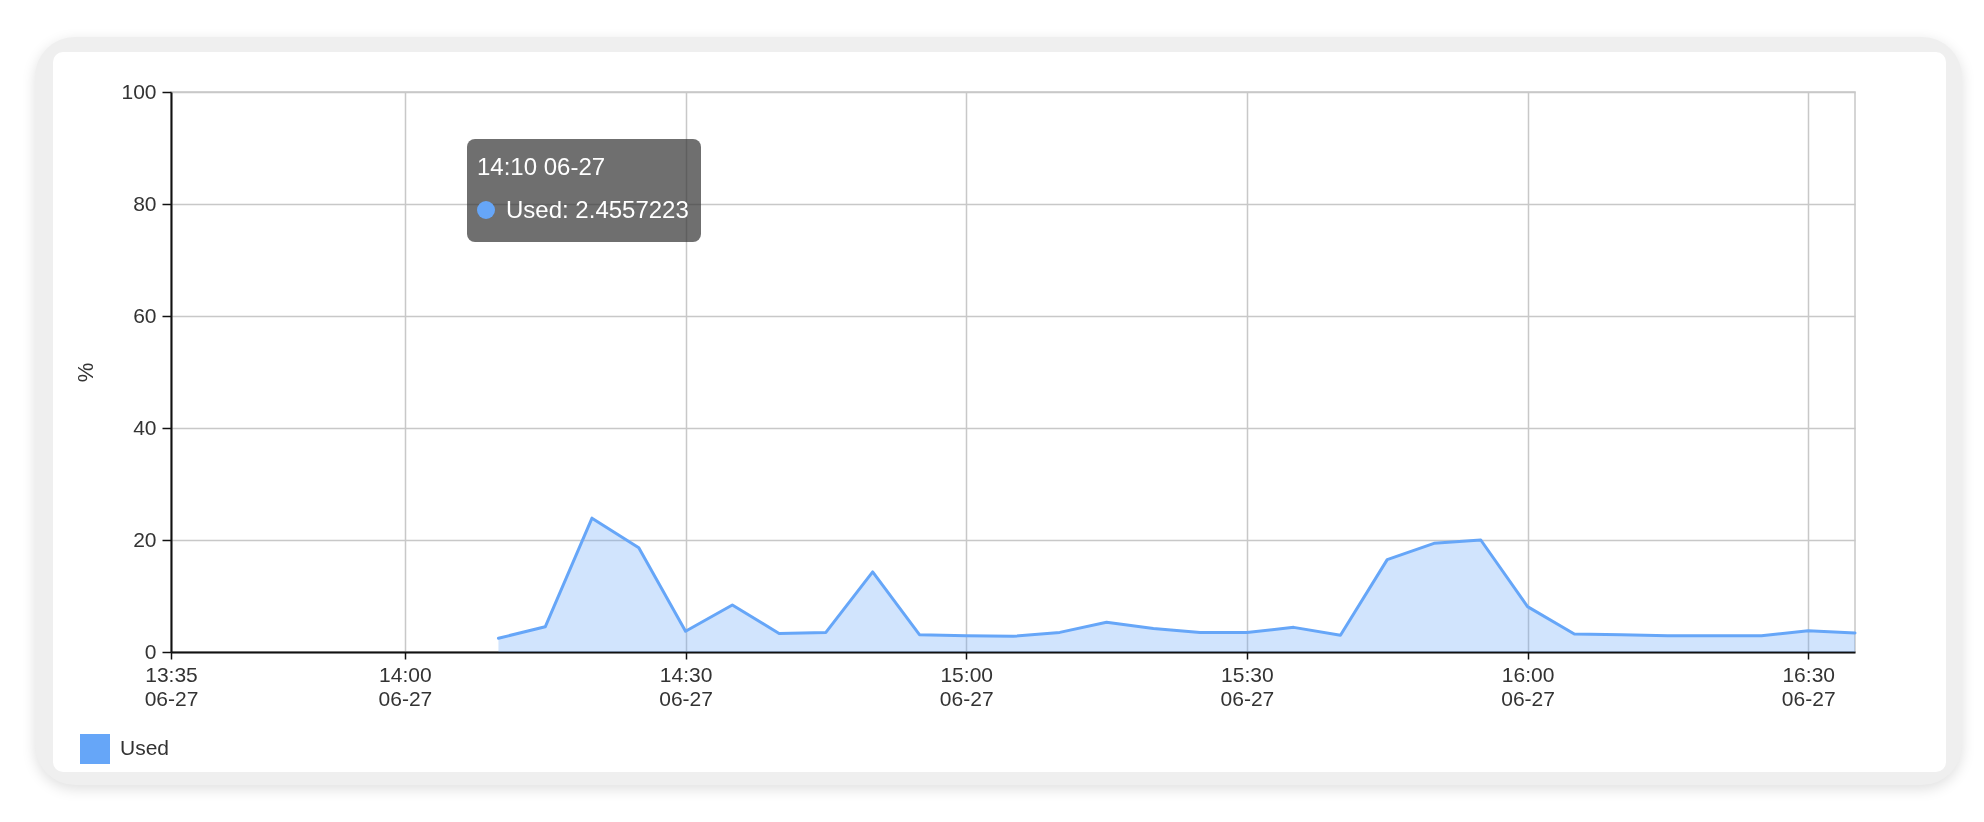 This screenshot has height=822, width=1984. I want to click on x-tick-label: 13:35 06-27, so click(171, 686).